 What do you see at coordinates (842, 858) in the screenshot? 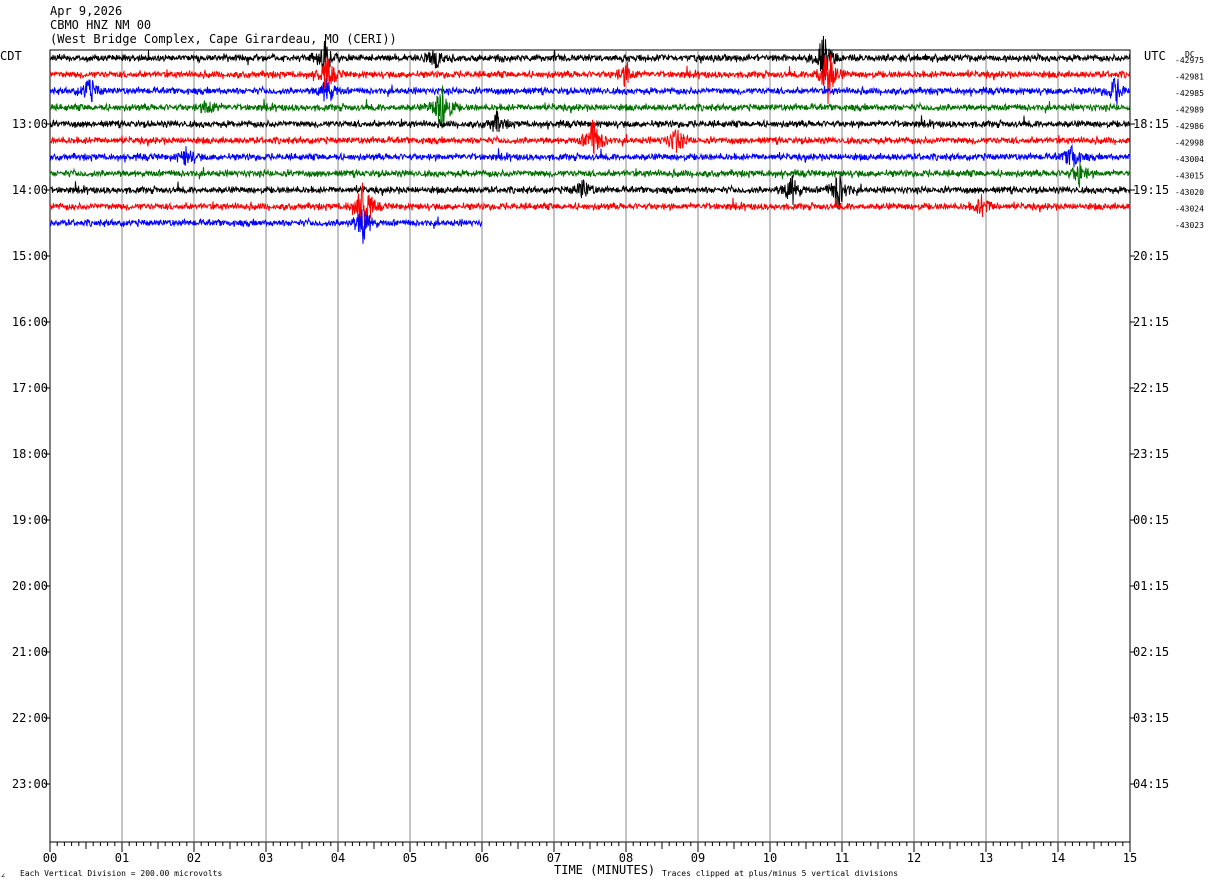
I see `x-tick-label: 11` at bounding box center [842, 858].